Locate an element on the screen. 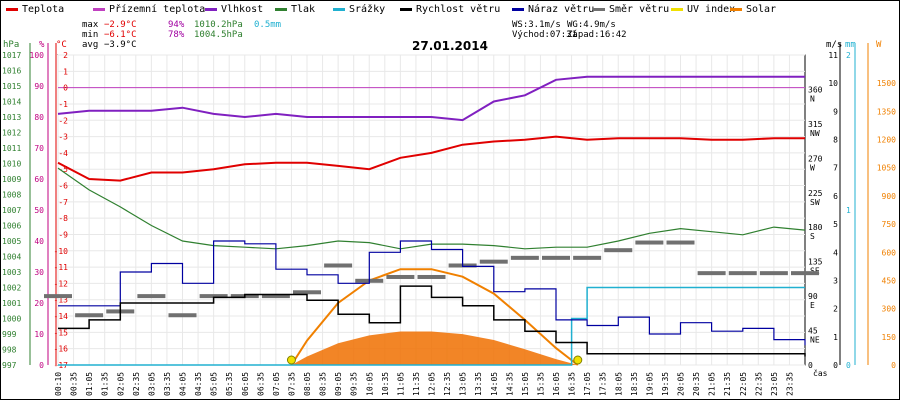 The image size is (900, 400). stats-min-temp: −6.1°C is located at coordinates (120, 35).